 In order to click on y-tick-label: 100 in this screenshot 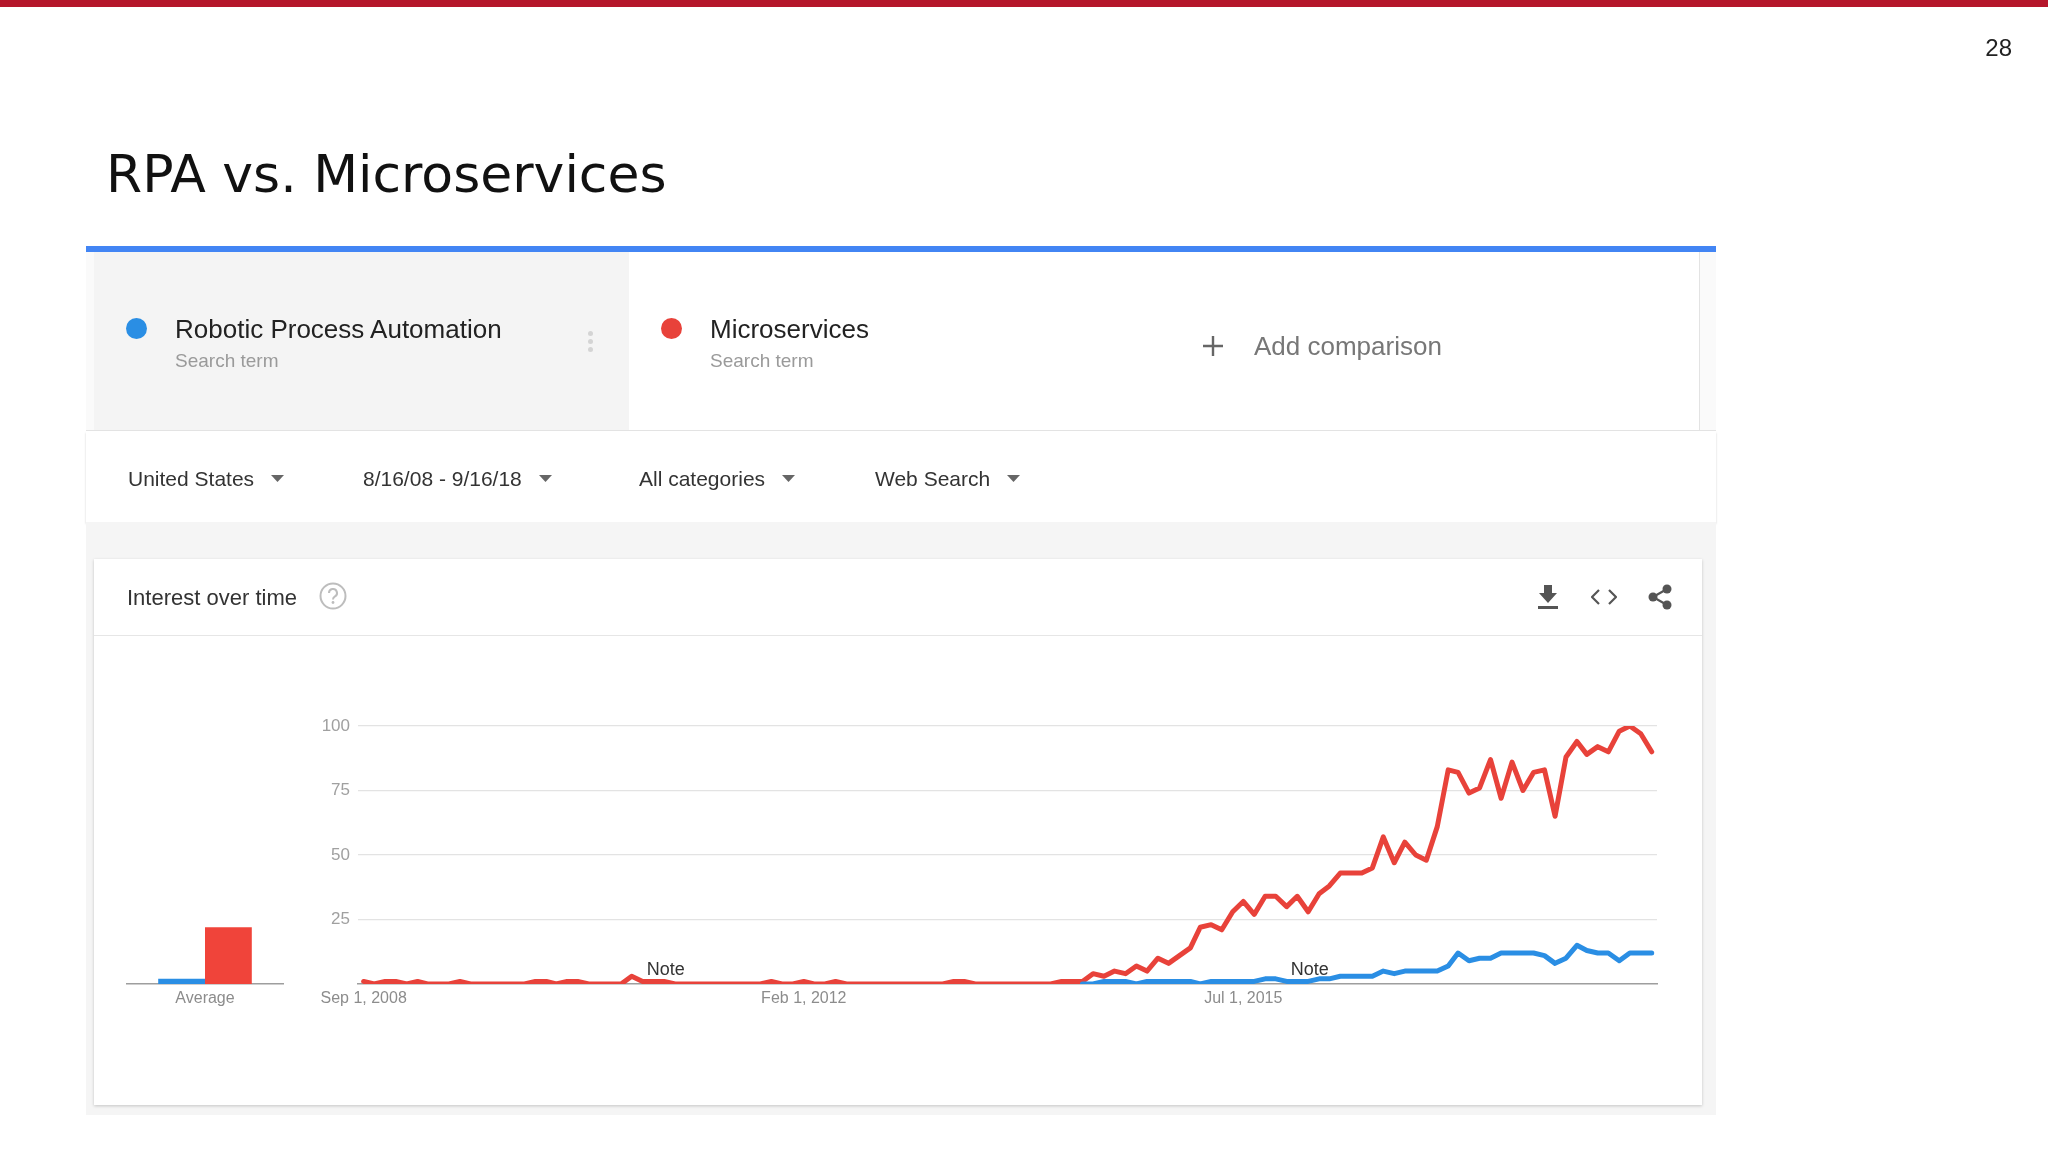, I will do `click(335, 725)`.